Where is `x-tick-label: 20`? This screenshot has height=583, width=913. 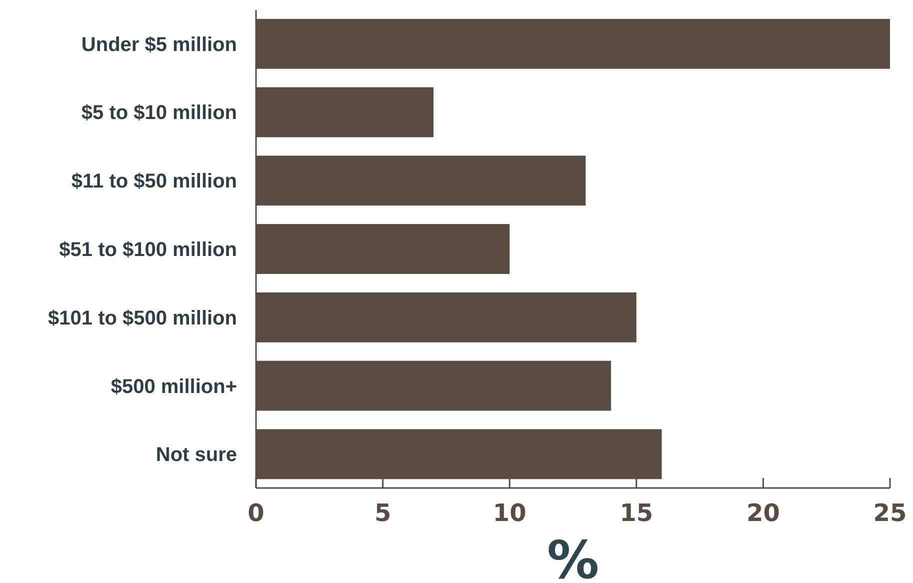 x-tick-label: 20 is located at coordinates (763, 513).